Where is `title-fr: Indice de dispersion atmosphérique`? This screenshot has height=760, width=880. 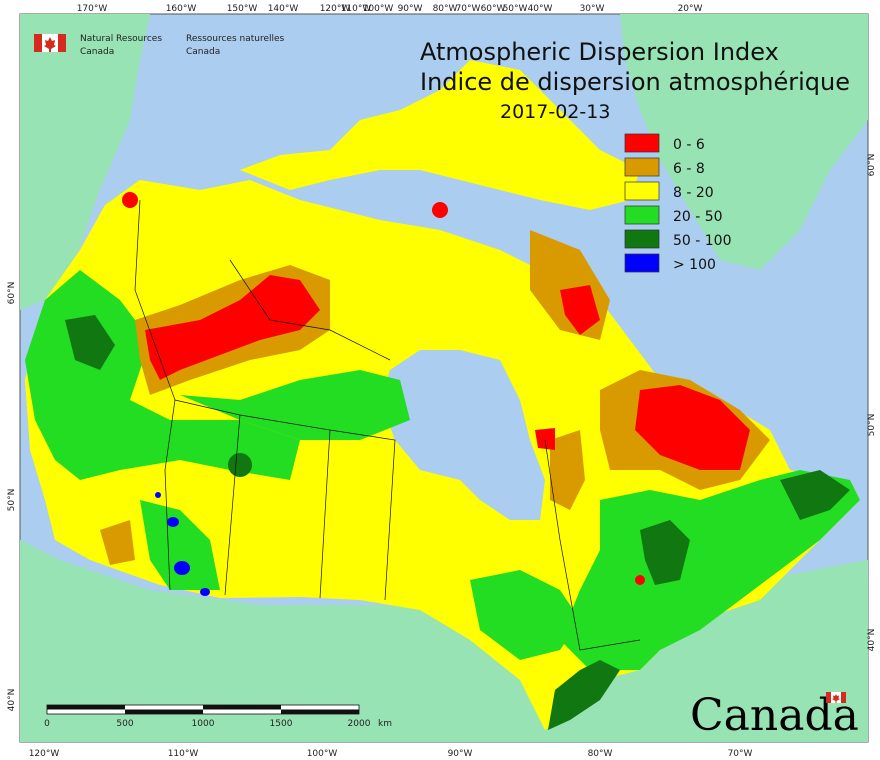 title-fr: Indice de dispersion atmosphérique is located at coordinates (635, 82).